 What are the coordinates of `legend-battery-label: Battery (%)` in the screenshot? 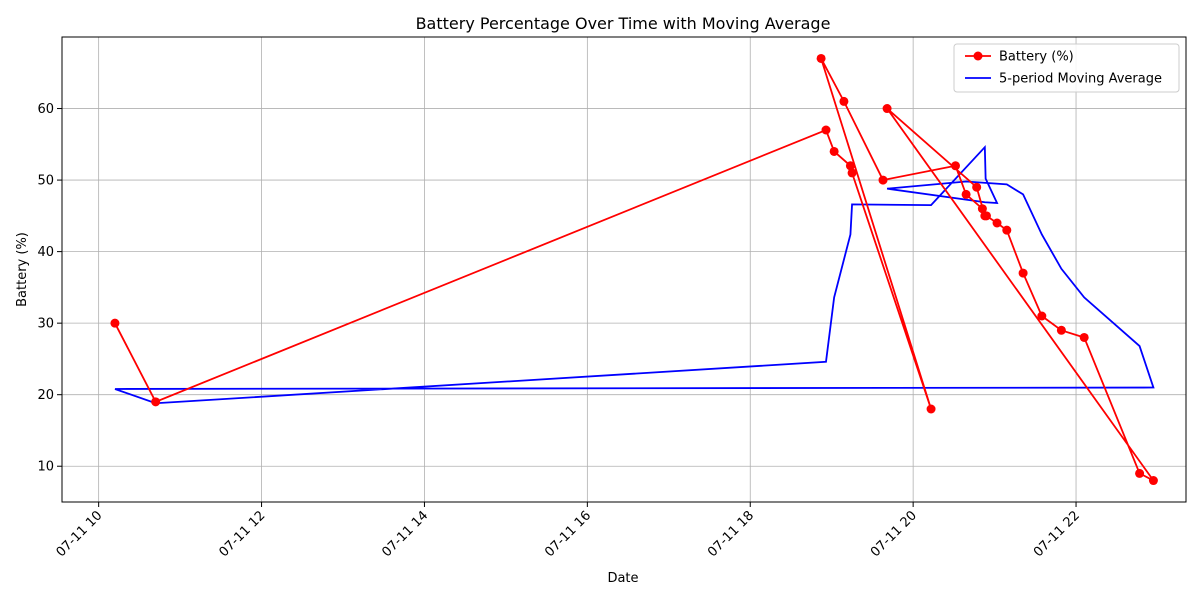 It's located at (1036, 57).